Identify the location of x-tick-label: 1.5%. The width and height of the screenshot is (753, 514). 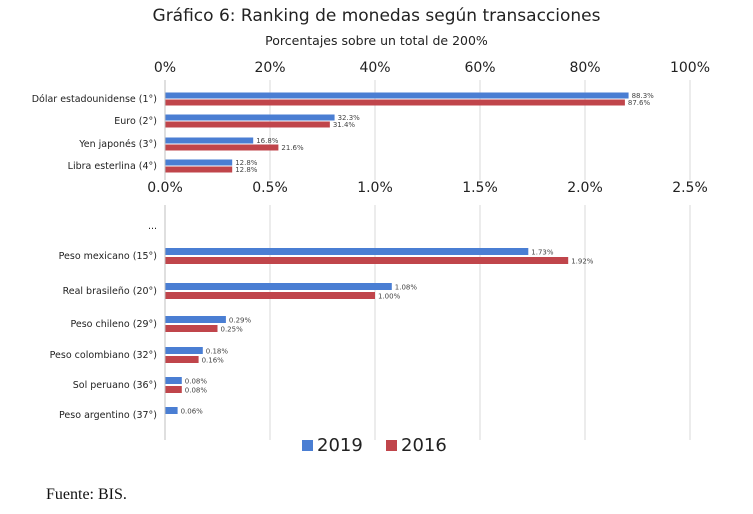
(480, 188).